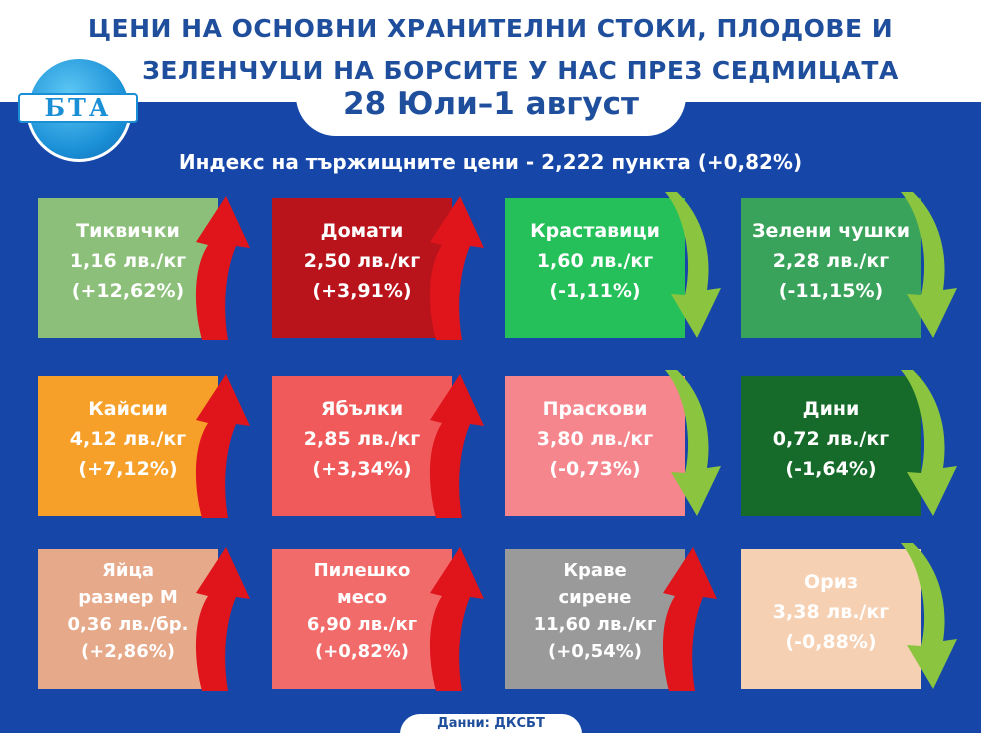 The width and height of the screenshot is (981, 754). What do you see at coordinates (831, 409) in the screenshot?
I see `product-name: Дини` at bounding box center [831, 409].